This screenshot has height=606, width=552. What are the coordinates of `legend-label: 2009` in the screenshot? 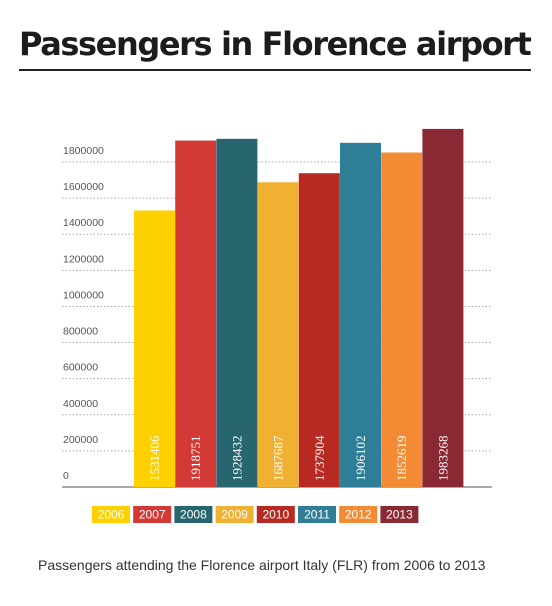 It's located at (234, 515).